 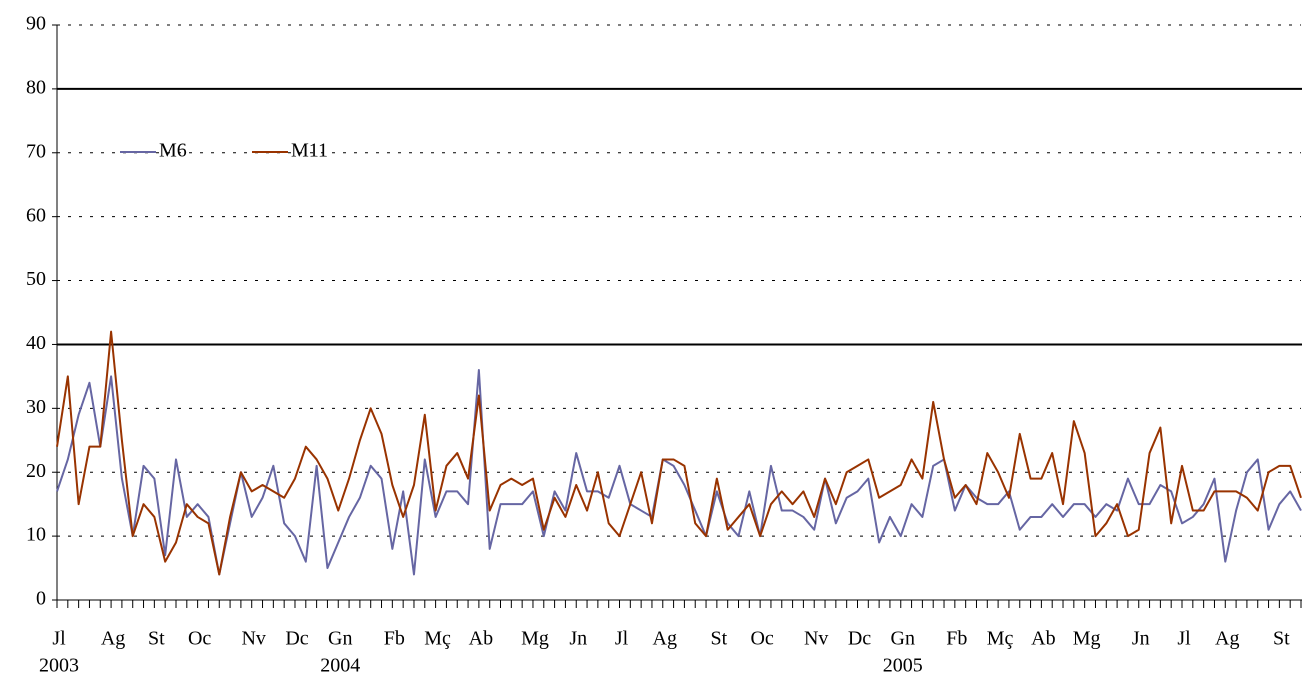 What do you see at coordinates (903, 666) in the screenshot?
I see `year-label: 2005` at bounding box center [903, 666].